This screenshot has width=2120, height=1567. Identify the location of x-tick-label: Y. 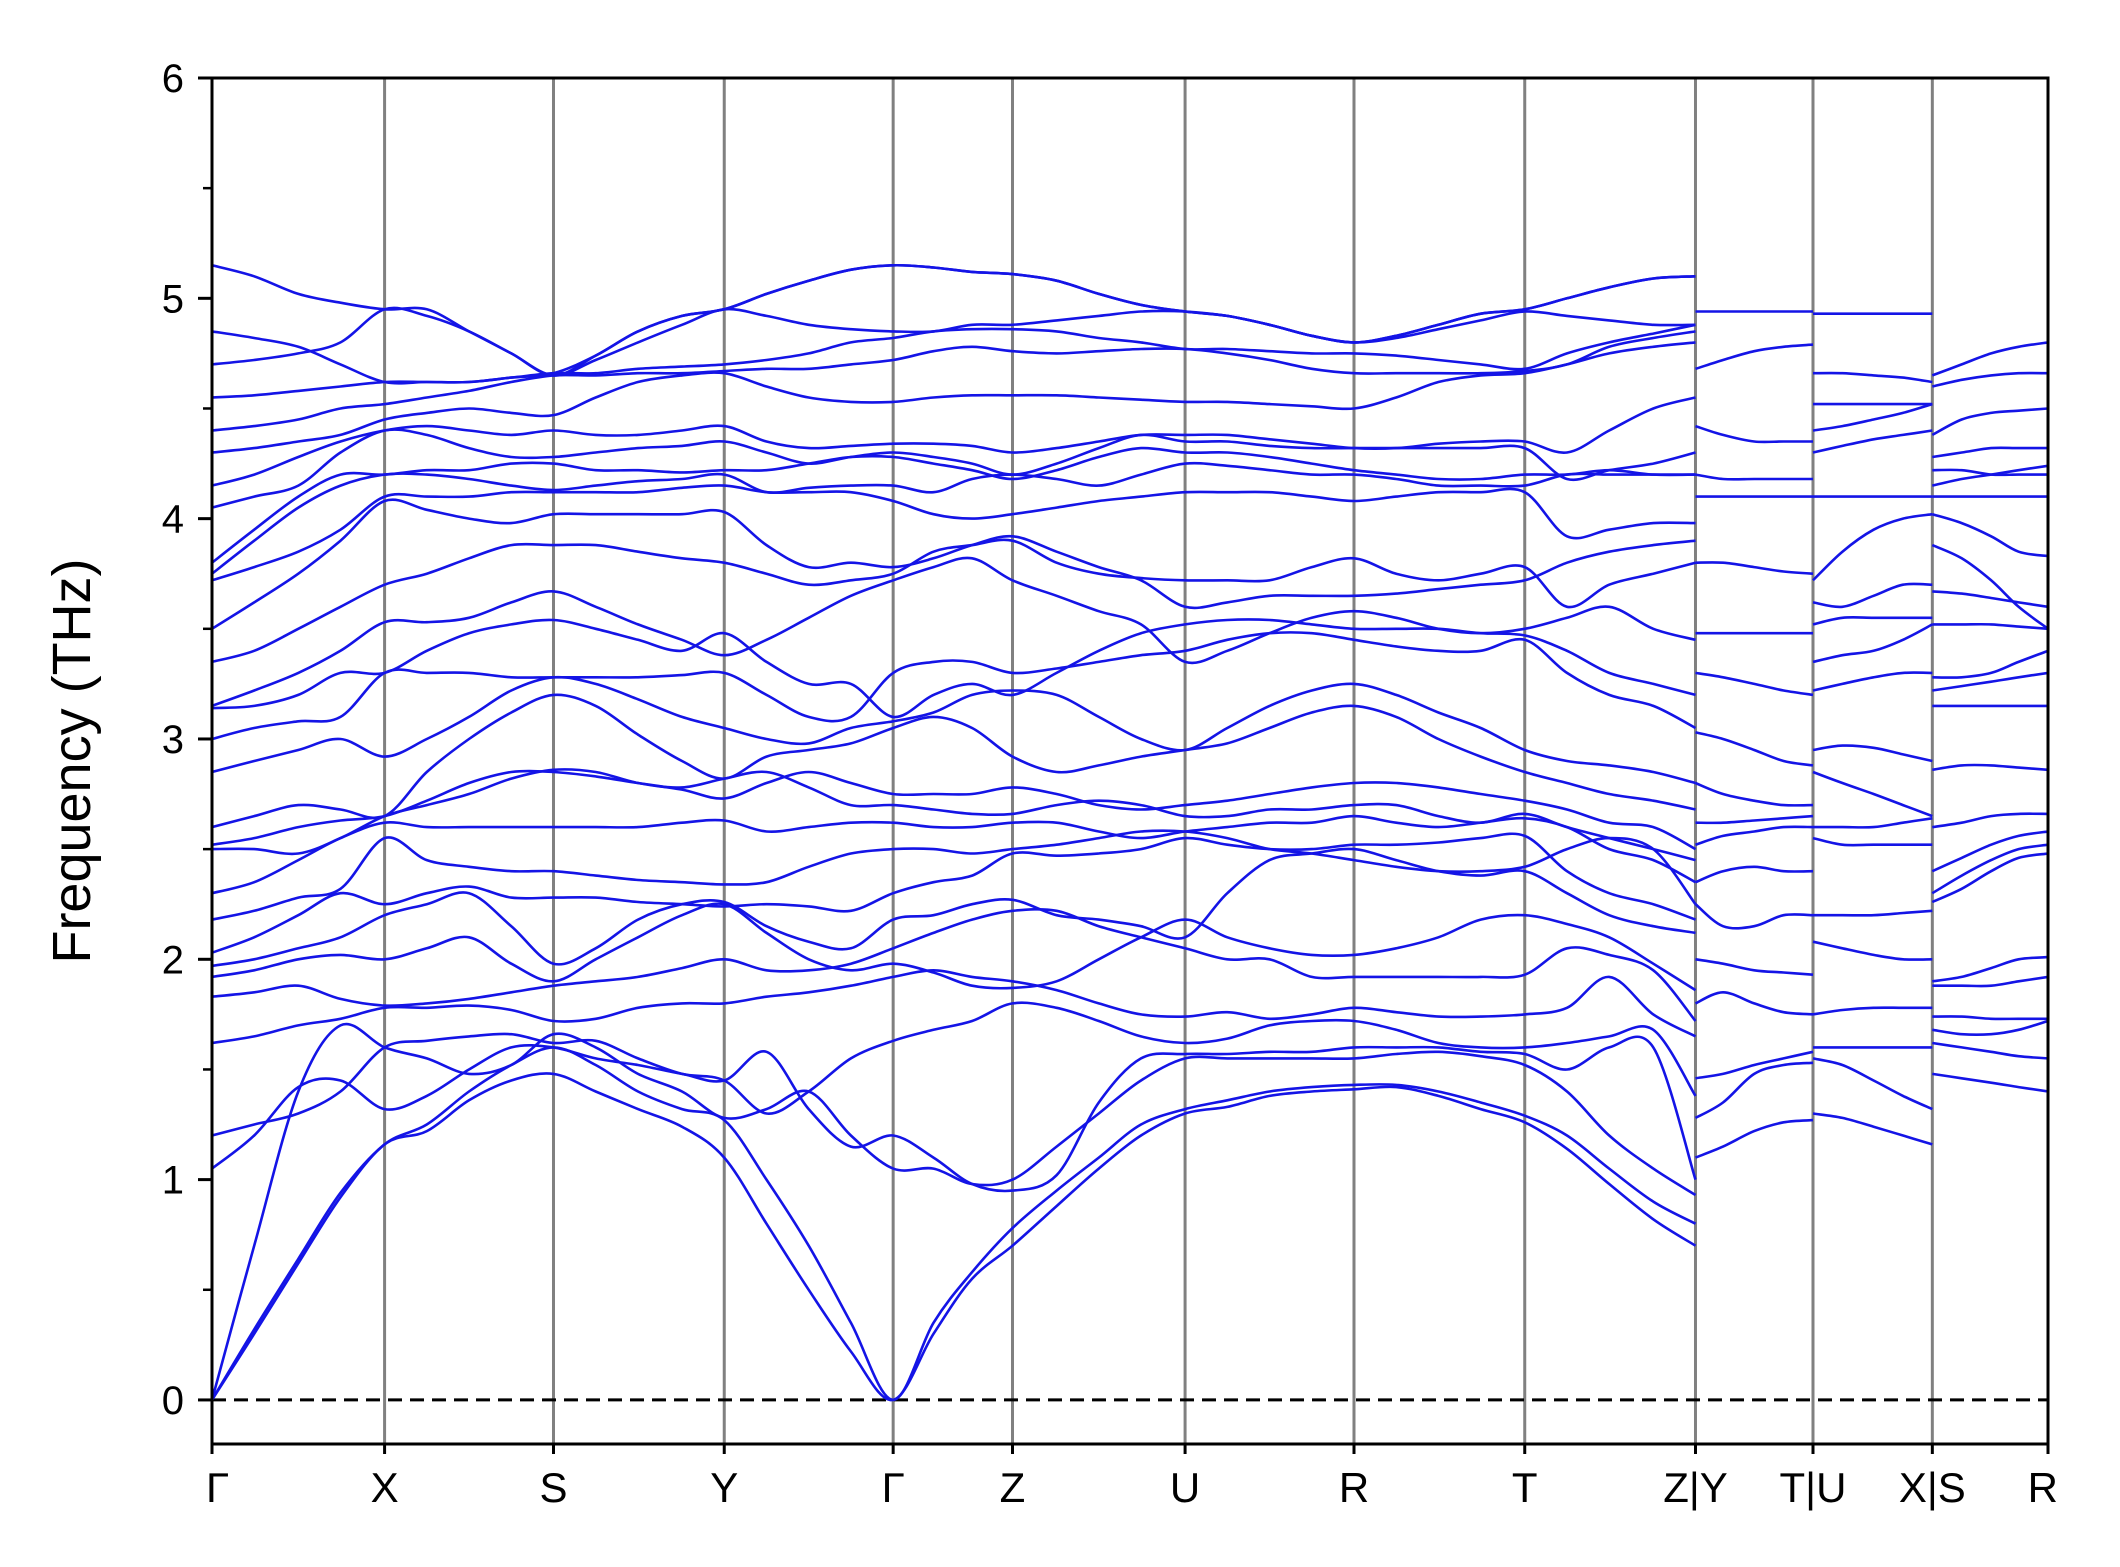
(724, 1487).